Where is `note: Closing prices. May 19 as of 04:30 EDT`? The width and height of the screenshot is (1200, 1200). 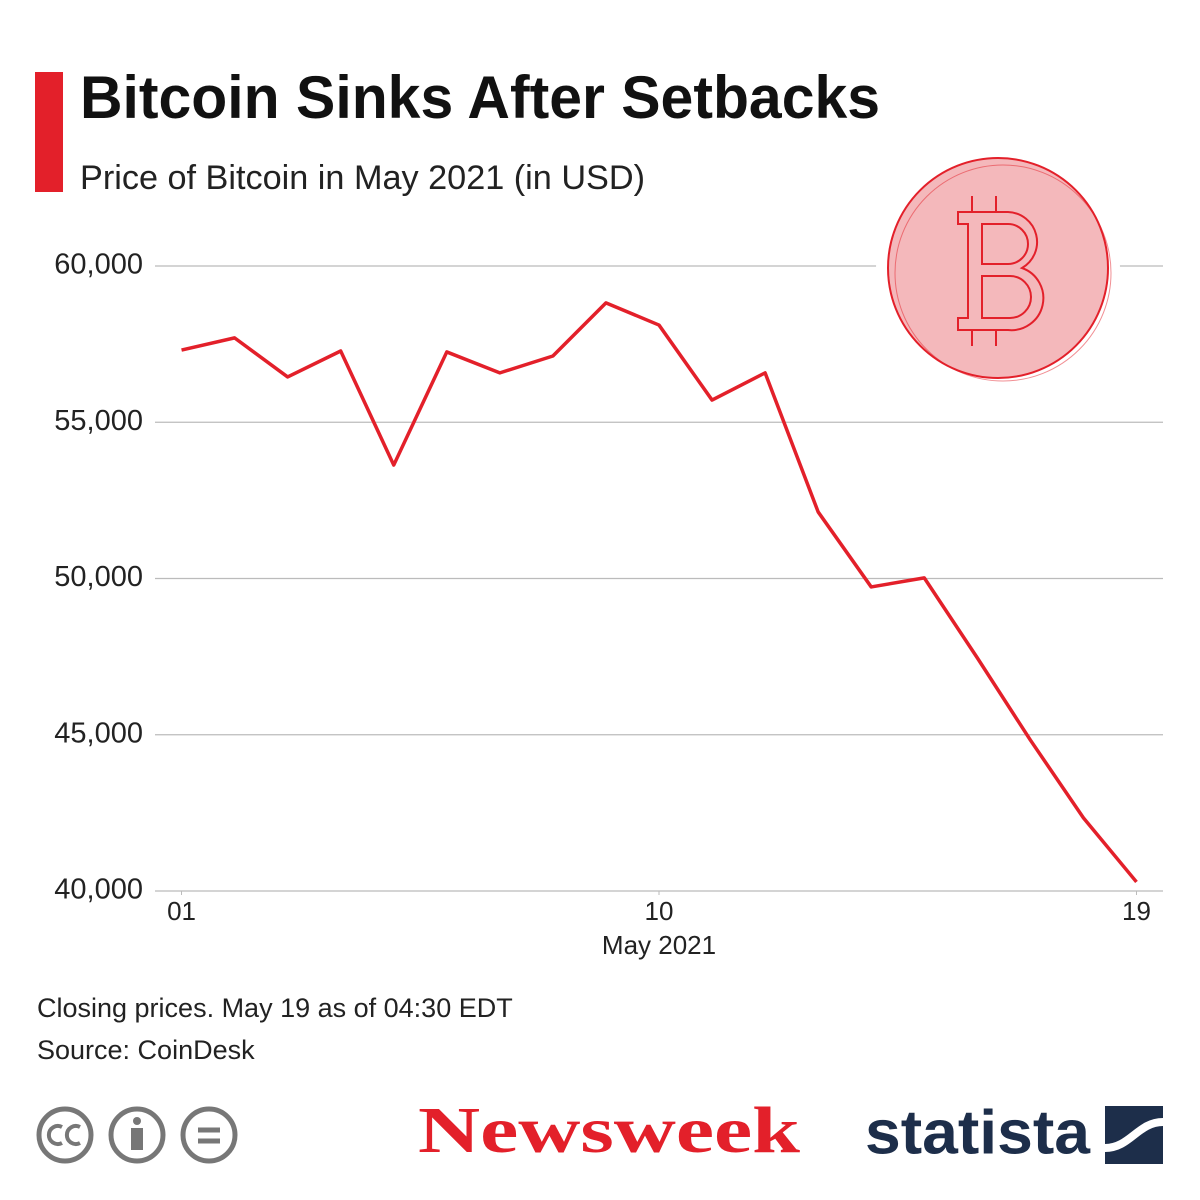
note: Closing prices. May 19 as of 04:30 EDT is located at coordinates (275, 1008).